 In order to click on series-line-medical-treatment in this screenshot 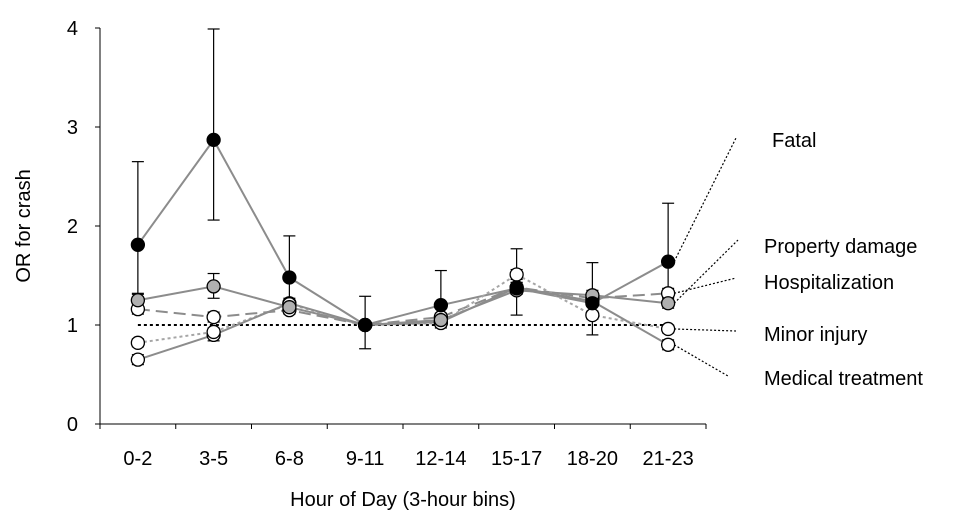, I will do `click(403, 323)`.